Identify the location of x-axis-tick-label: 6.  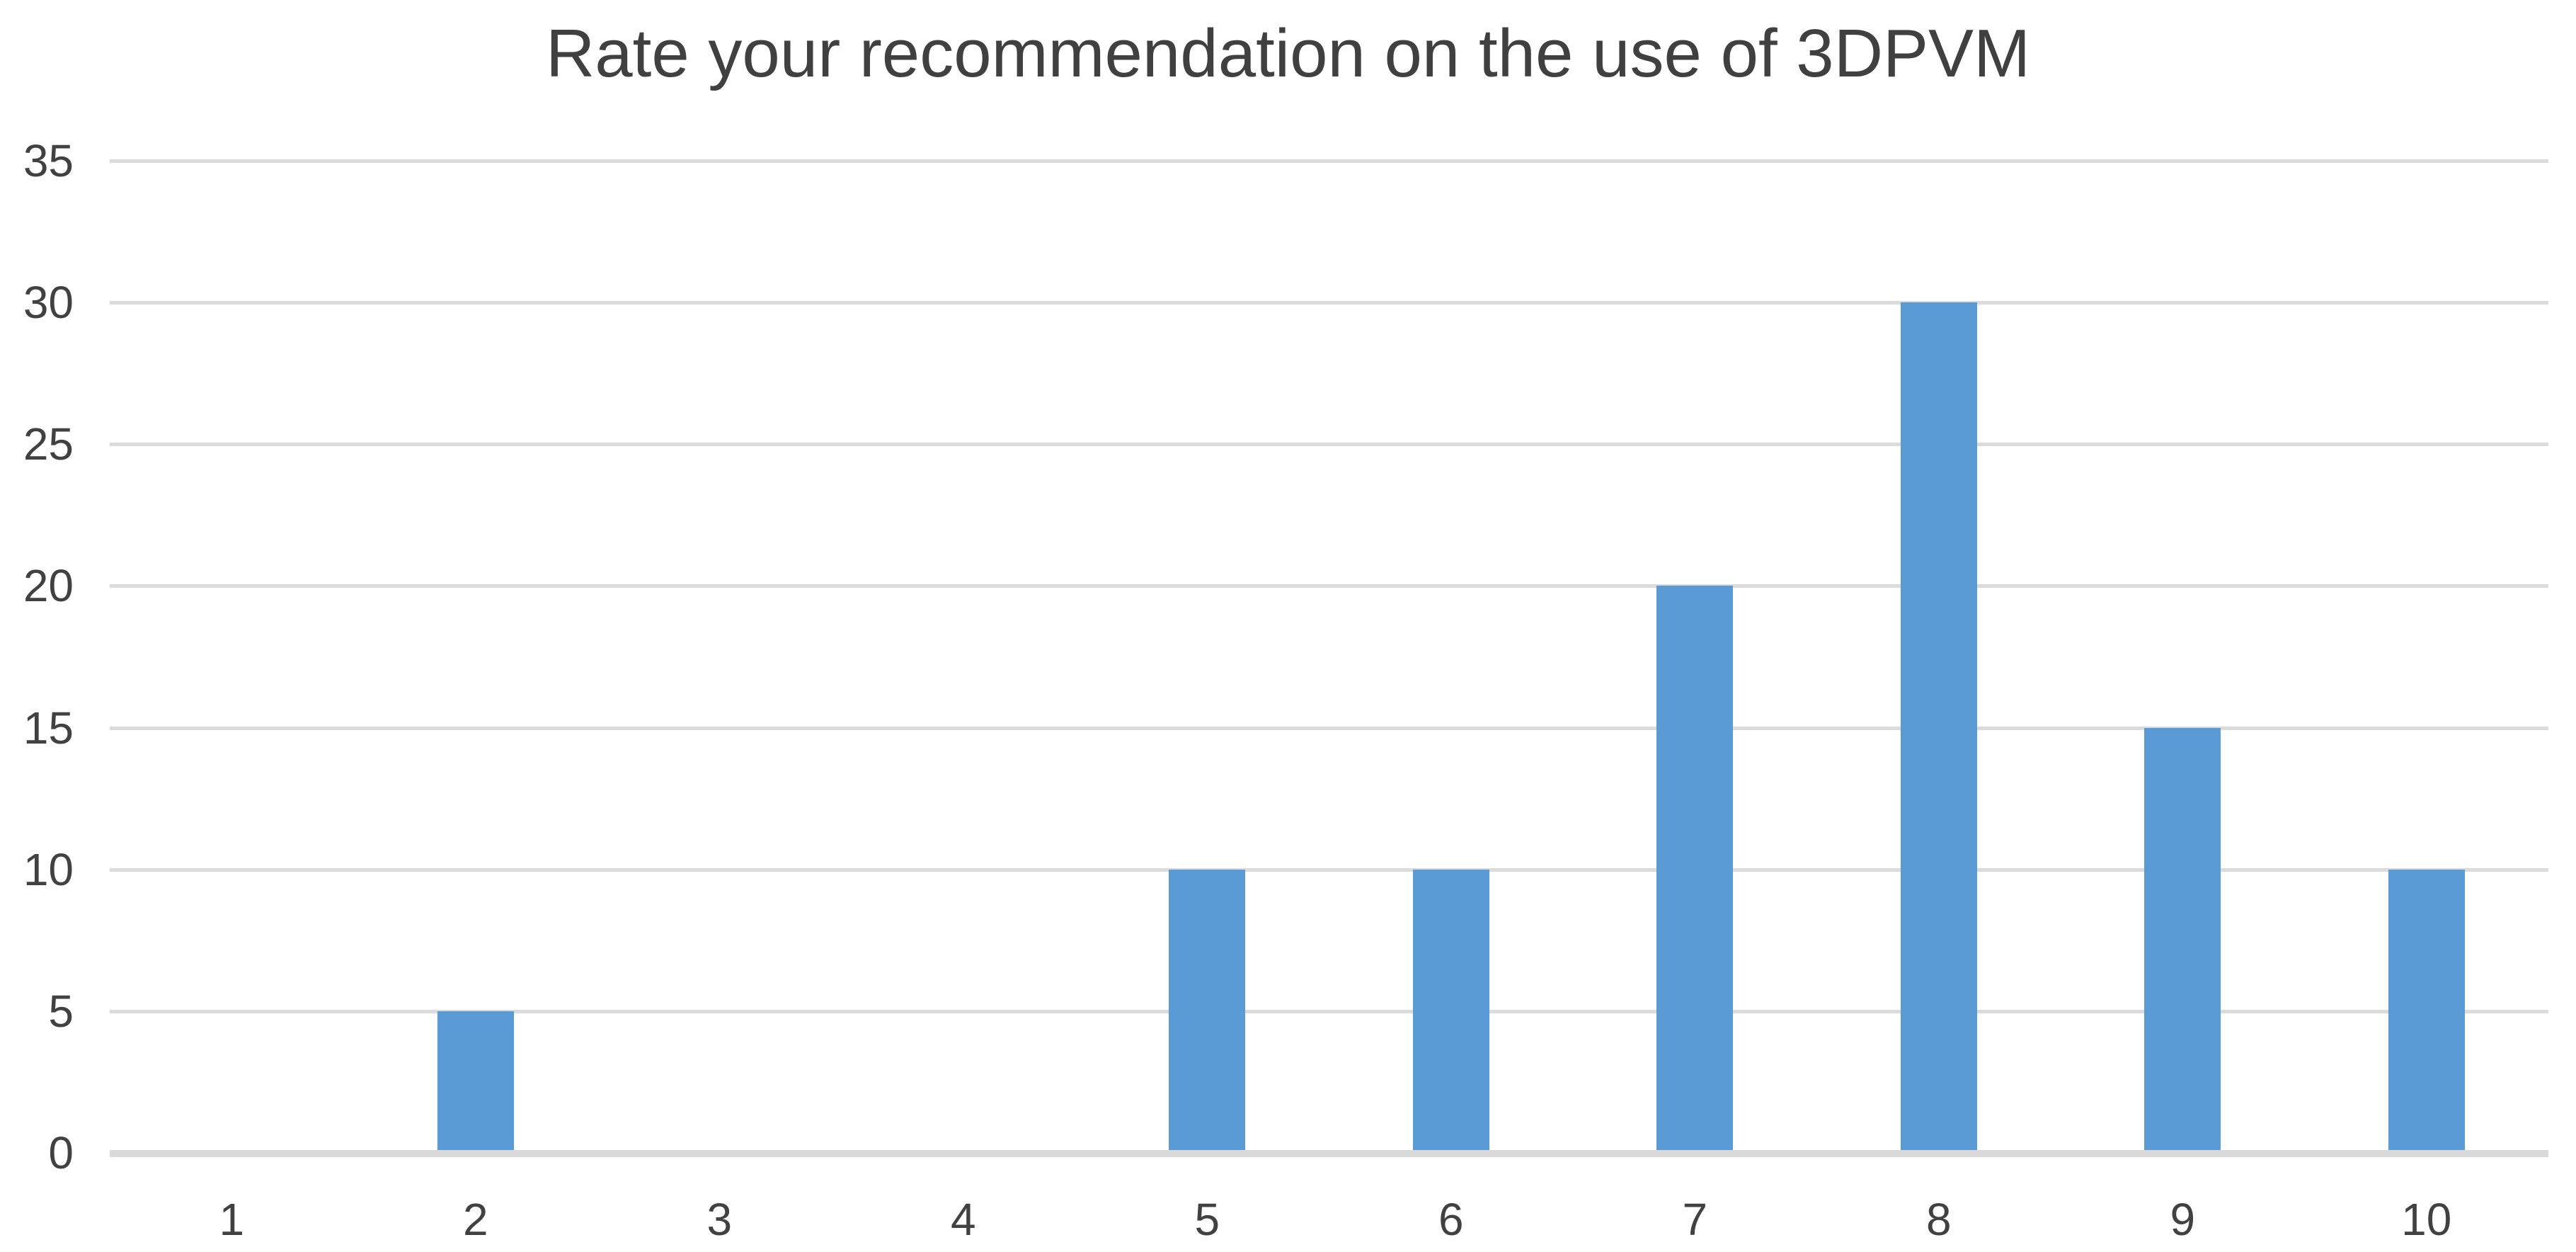
(1451, 1219).